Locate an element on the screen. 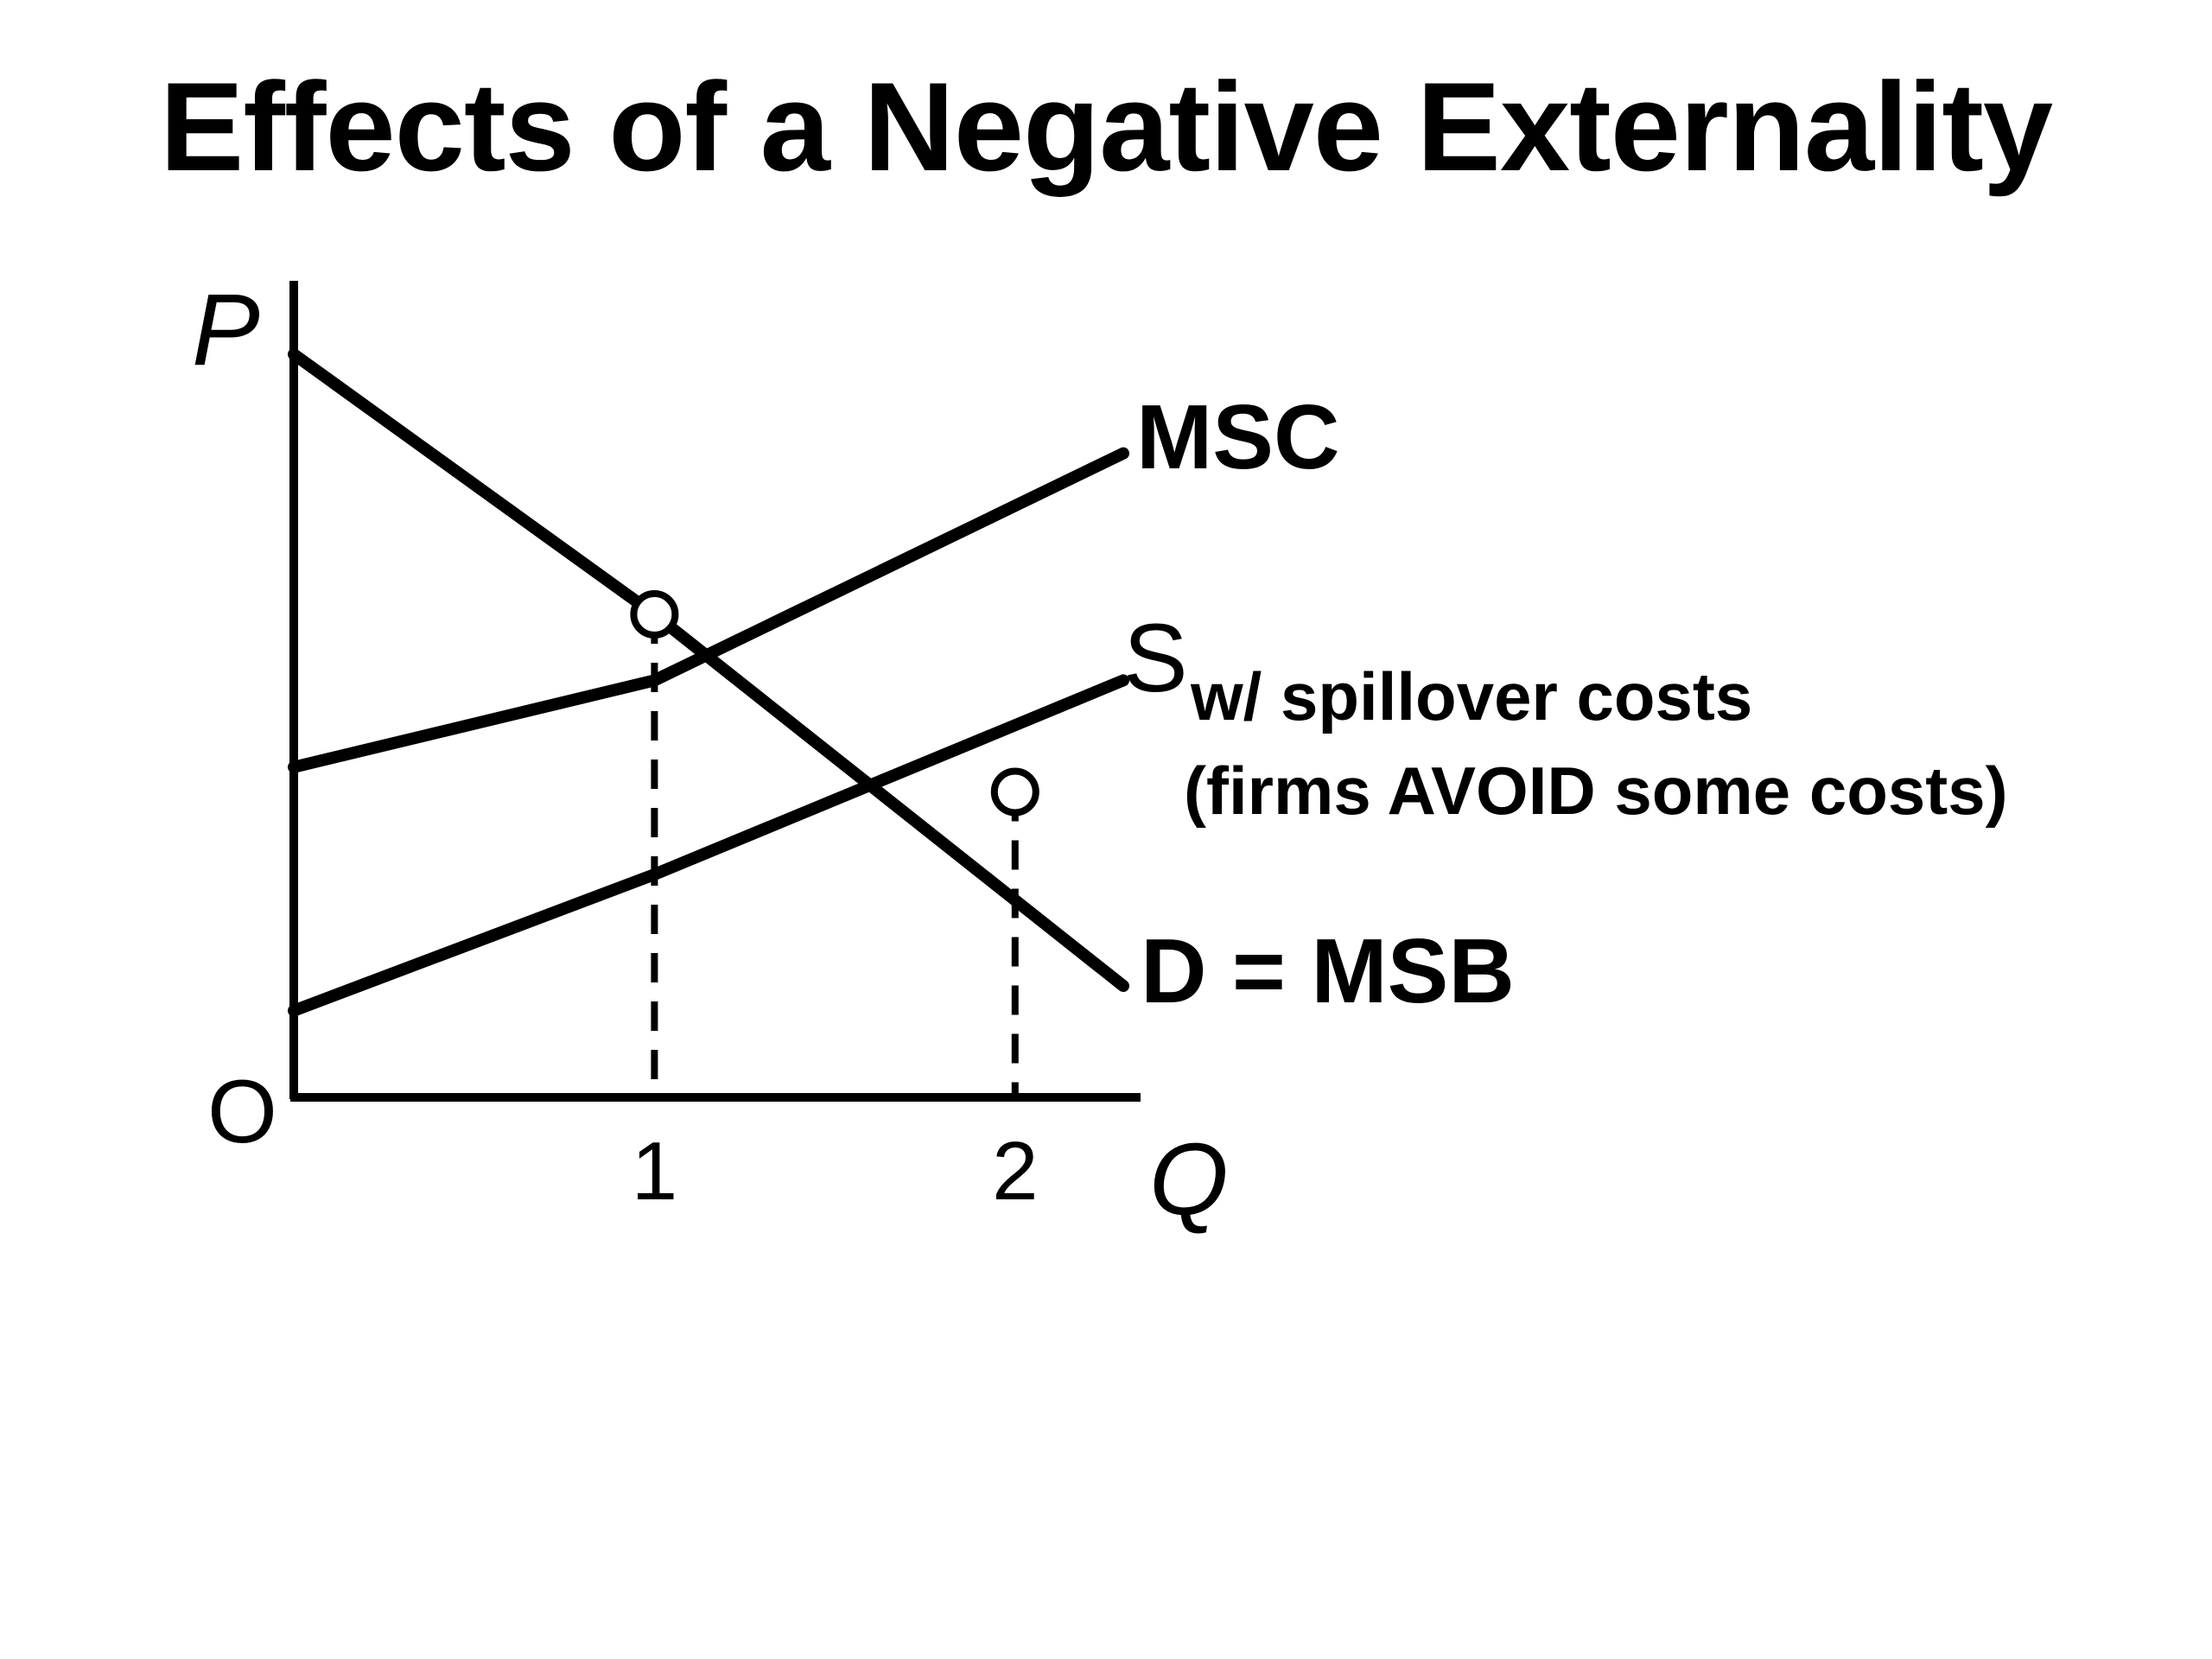  series-label-s: S is located at coordinates (1155, 658).